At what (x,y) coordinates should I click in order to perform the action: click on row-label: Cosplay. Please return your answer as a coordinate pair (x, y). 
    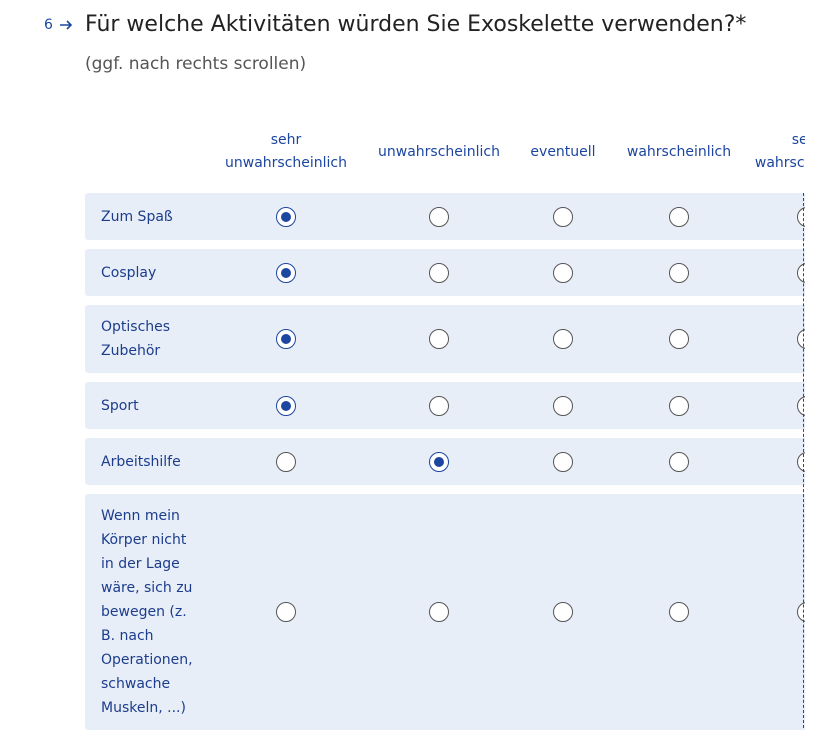
    Looking at the image, I should click on (129, 272).